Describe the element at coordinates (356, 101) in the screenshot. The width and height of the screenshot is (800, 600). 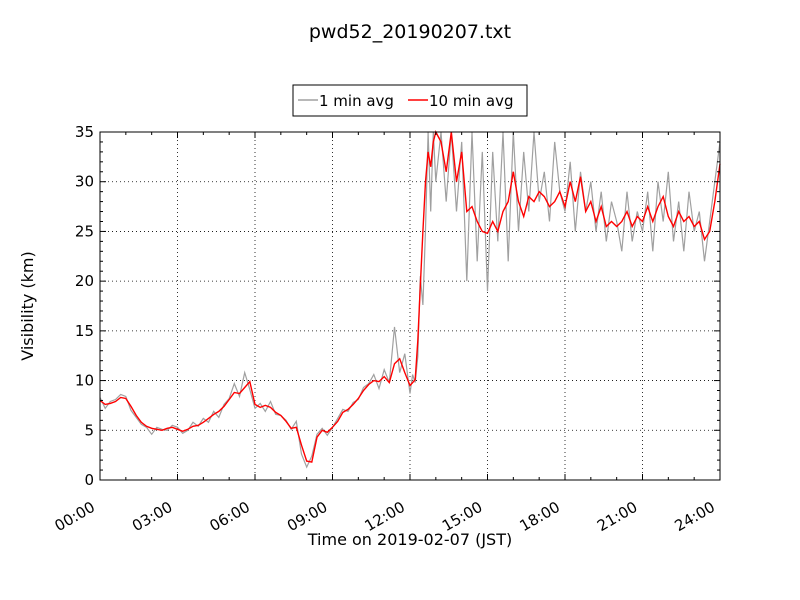
I see `legend-label-1-min-avg: 1 min avg` at that location.